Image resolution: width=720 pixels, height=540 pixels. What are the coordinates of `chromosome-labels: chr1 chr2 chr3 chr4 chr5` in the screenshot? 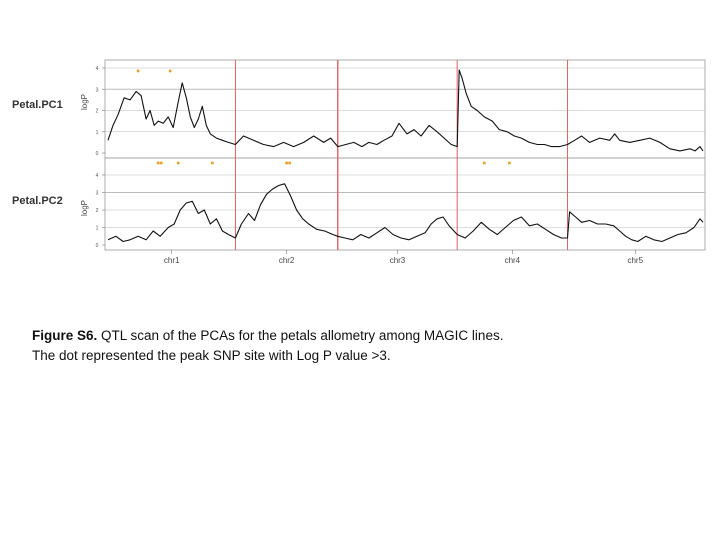 It's located at (404, 257).